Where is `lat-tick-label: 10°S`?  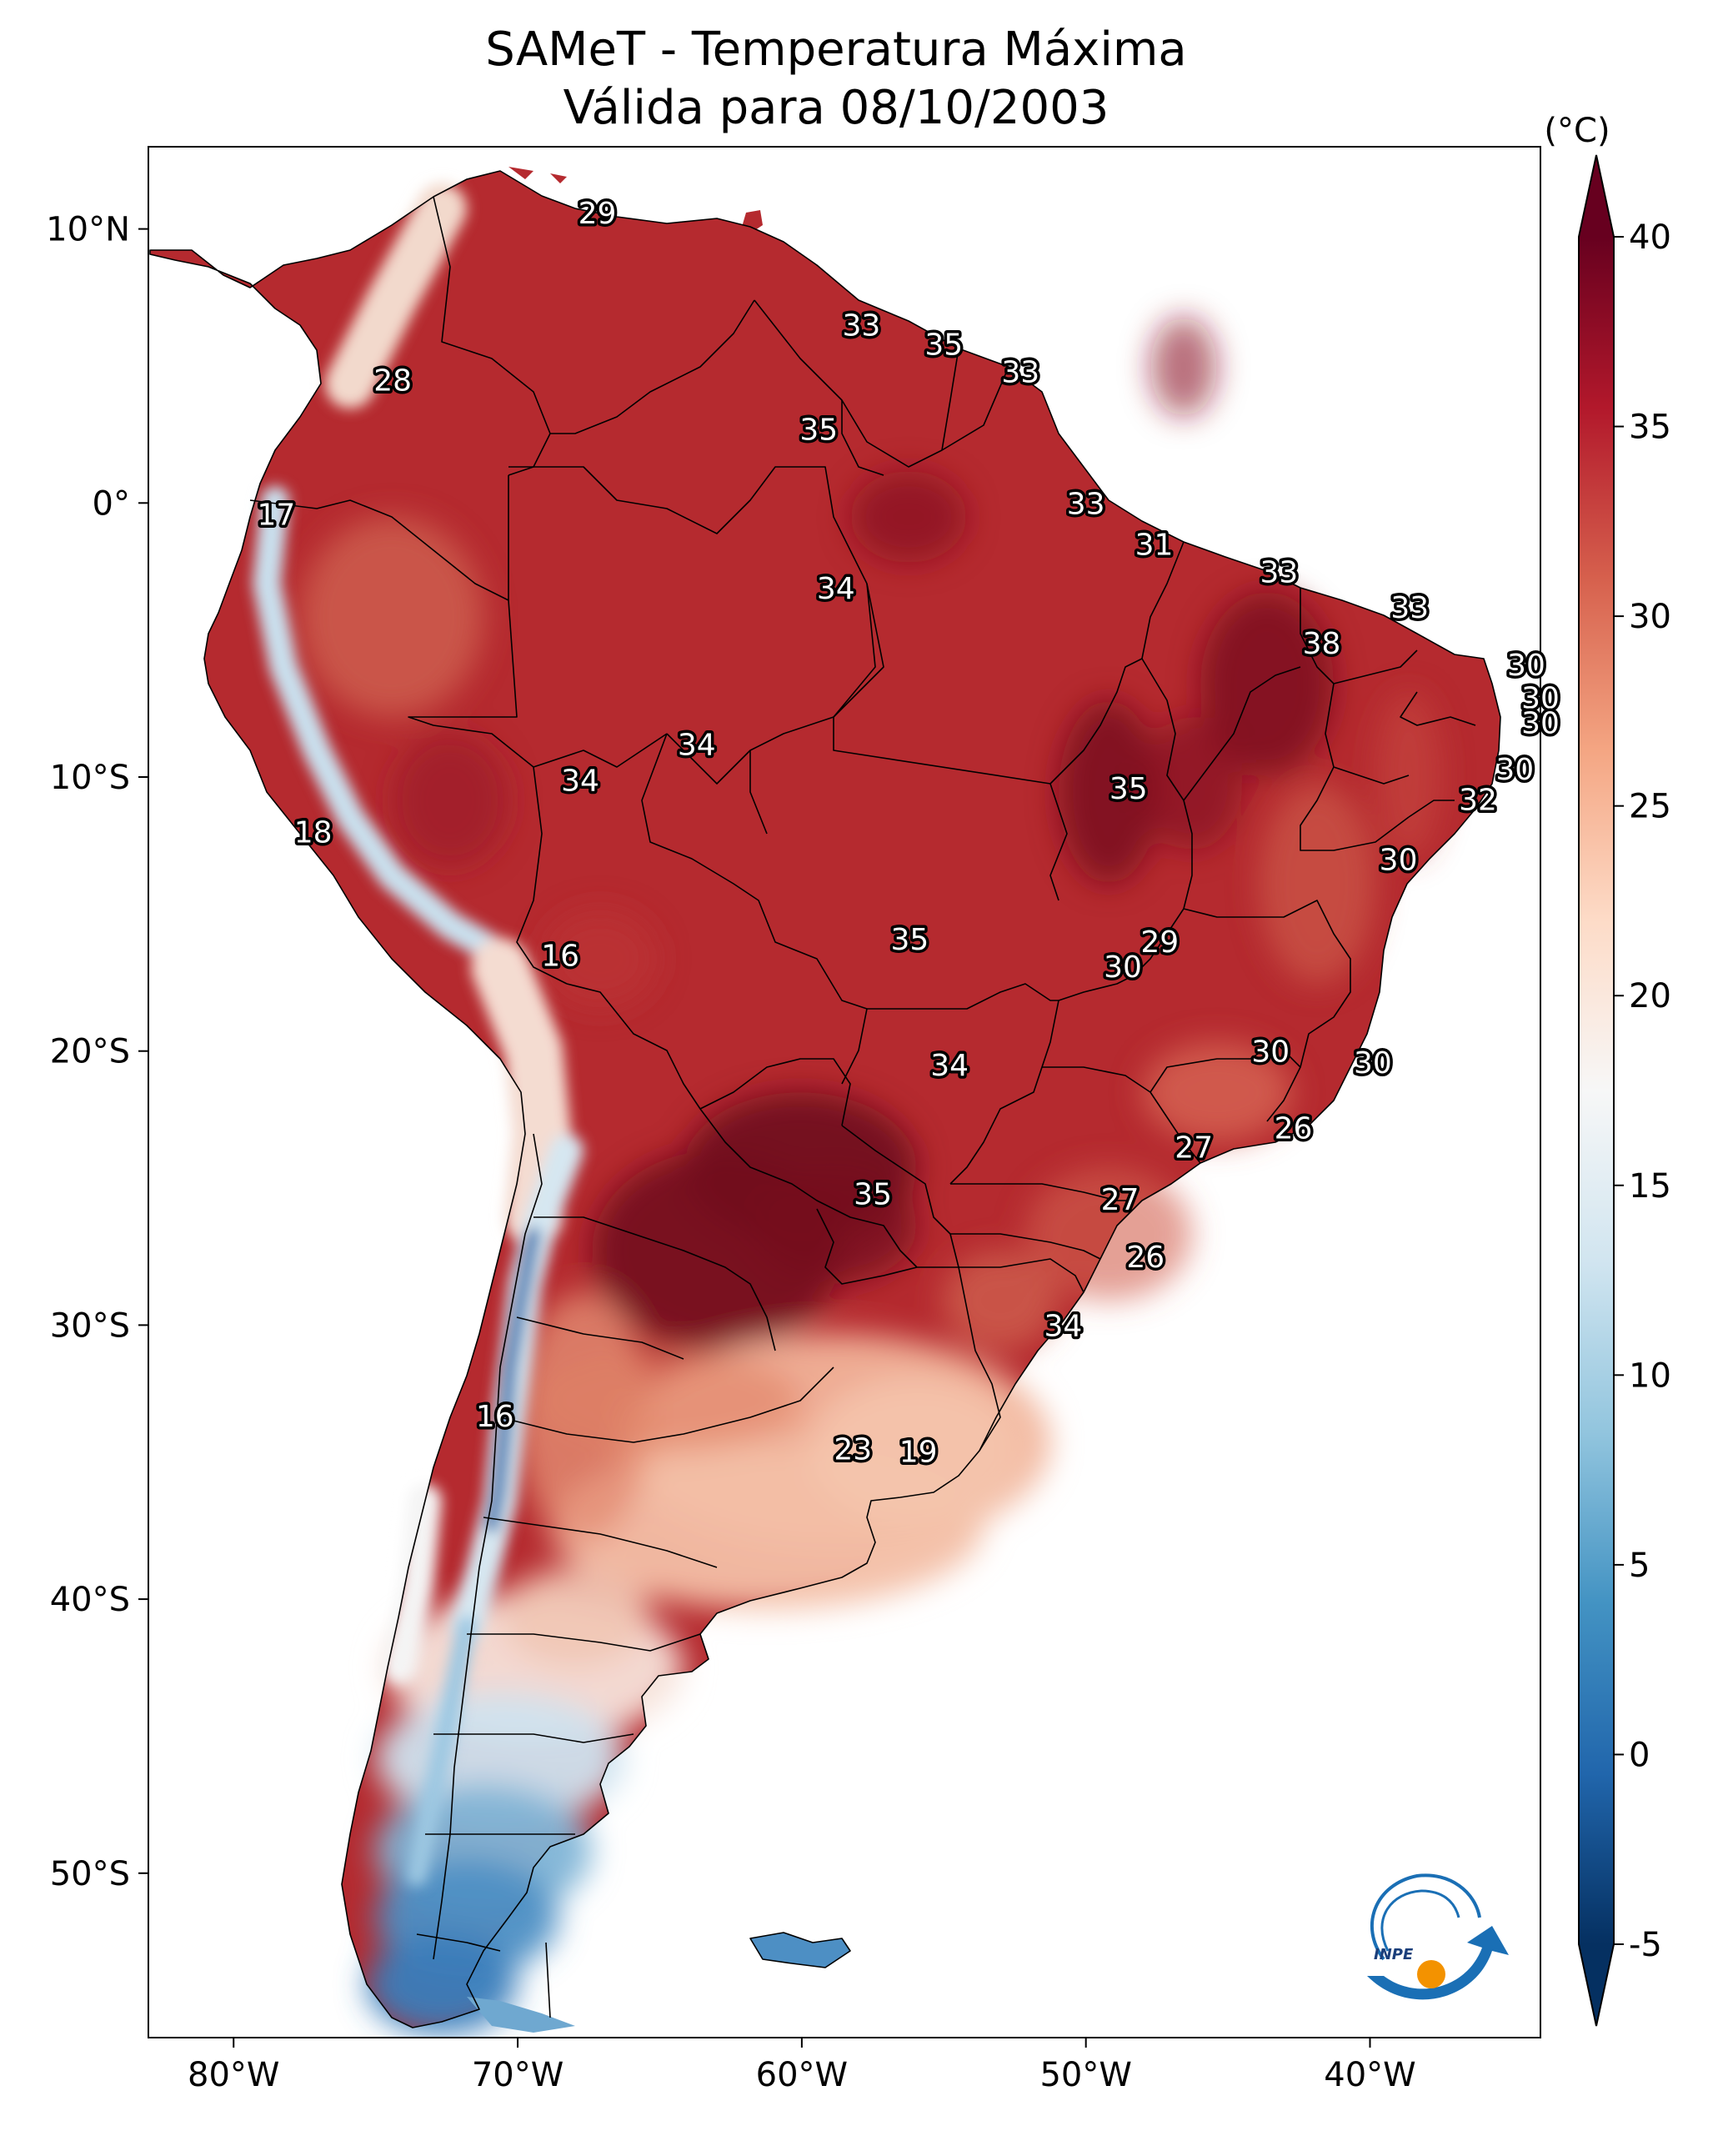 lat-tick-label: 10°S is located at coordinates (90, 778).